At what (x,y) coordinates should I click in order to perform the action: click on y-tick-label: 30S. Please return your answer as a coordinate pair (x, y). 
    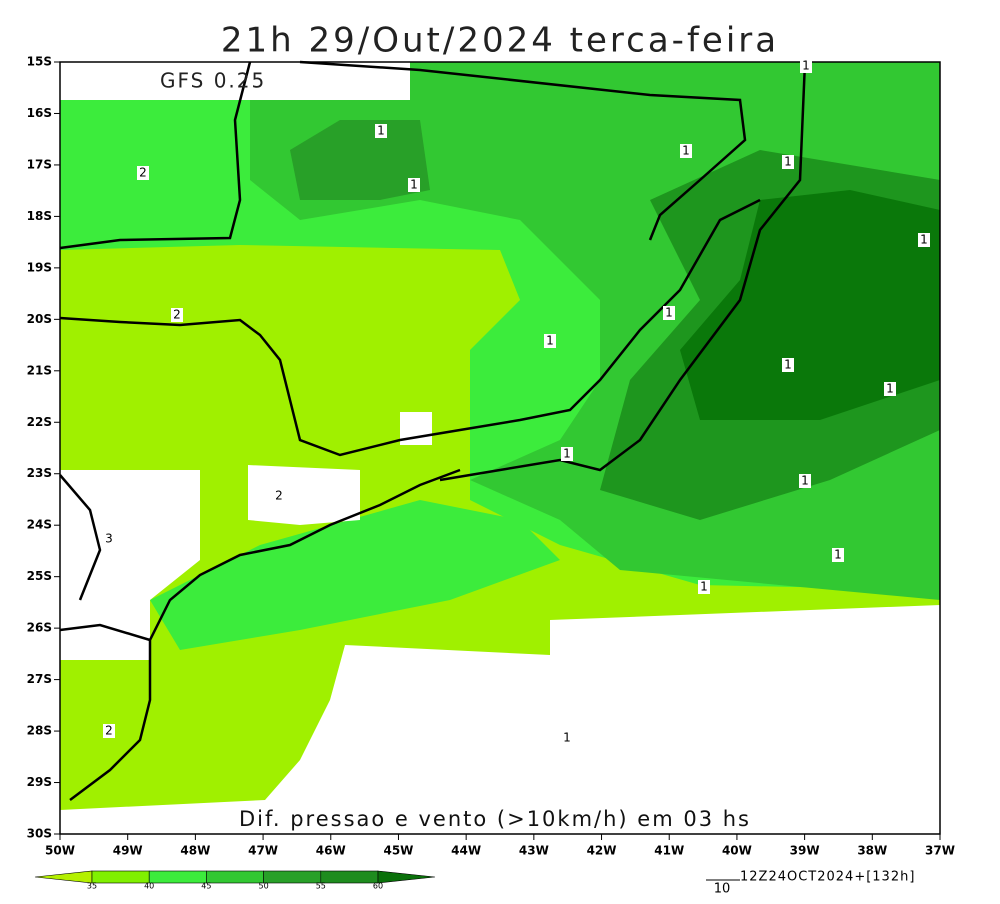
    Looking at the image, I should click on (39, 834).